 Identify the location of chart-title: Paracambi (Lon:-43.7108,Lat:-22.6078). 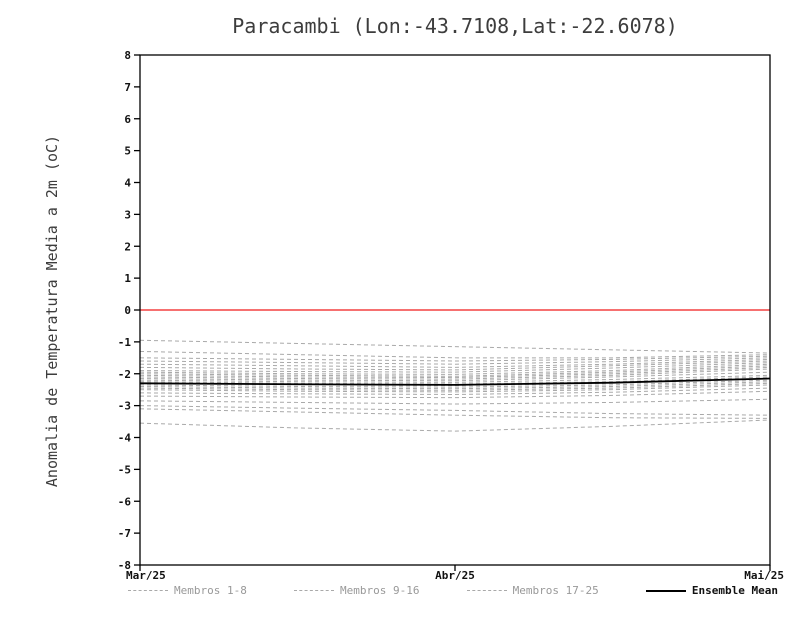
(455, 26).